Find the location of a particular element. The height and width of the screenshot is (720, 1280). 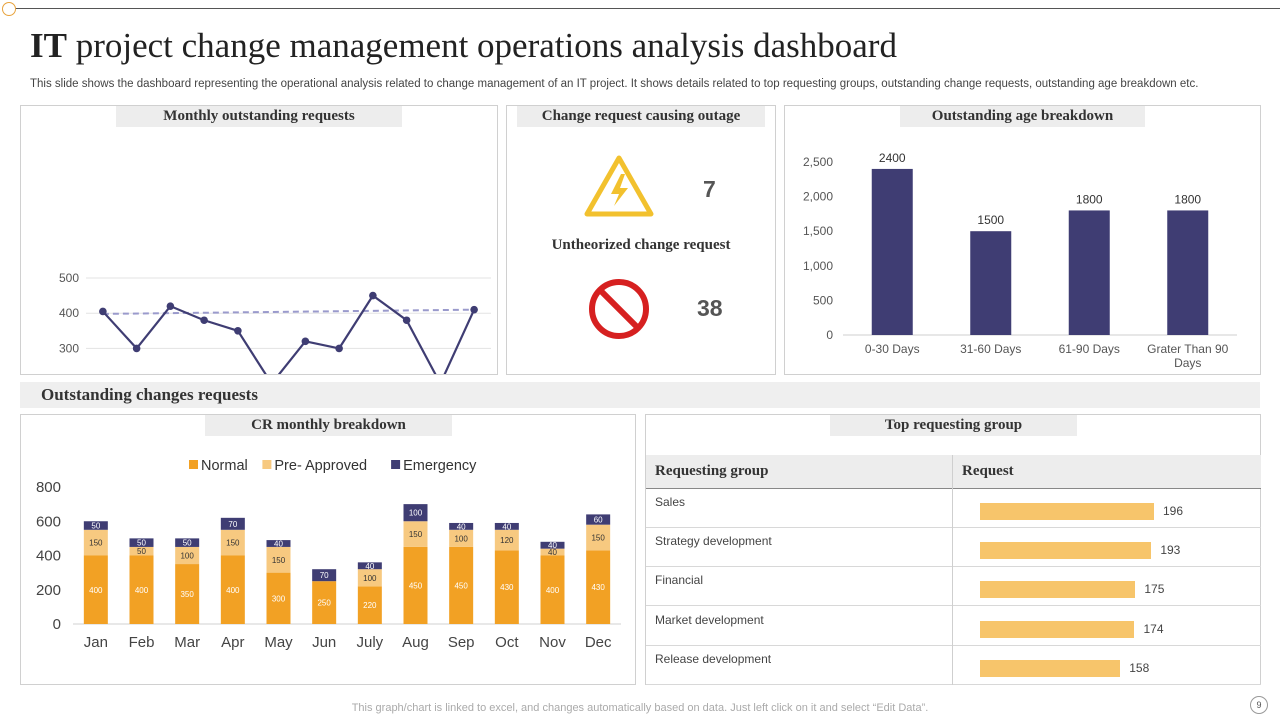

y-tick-label: 400 is located at coordinates (69, 313).